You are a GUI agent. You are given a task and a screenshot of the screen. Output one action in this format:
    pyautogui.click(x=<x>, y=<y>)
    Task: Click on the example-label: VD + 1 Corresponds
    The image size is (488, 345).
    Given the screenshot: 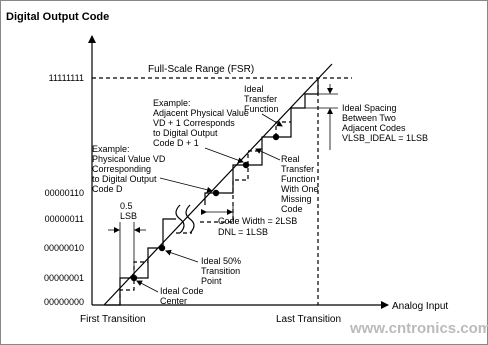 What is the action you would take?
    pyautogui.click(x=194, y=123)
    